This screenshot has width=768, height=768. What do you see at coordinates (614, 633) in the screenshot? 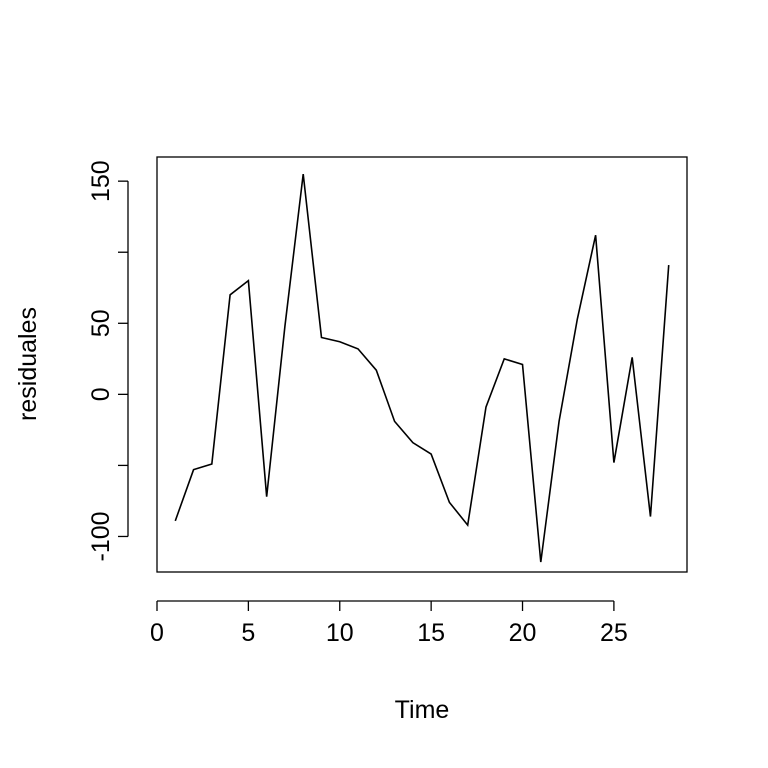
I see `x-tick-label: 25` at bounding box center [614, 633].